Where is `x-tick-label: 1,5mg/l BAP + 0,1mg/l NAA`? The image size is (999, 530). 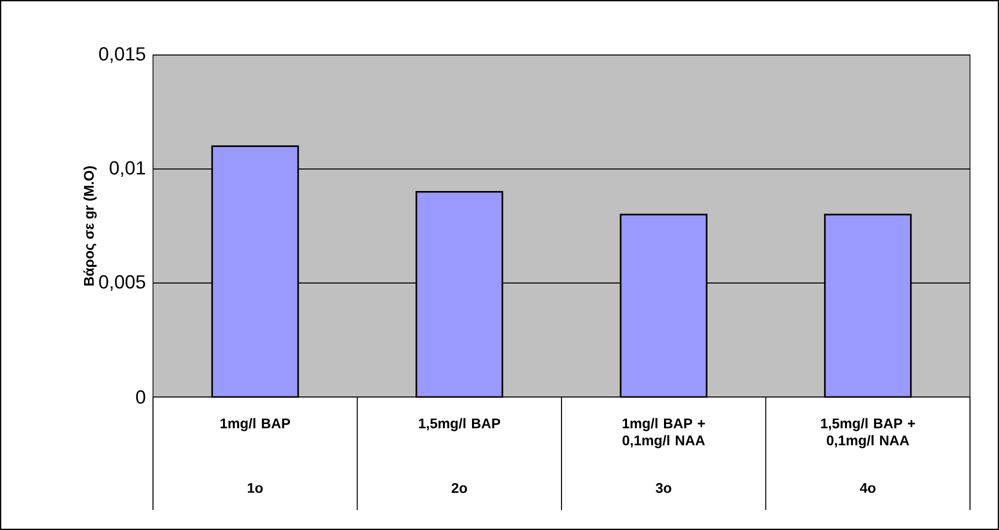 x-tick-label: 1,5mg/l BAP + 0,1mg/l NAA is located at coordinates (868, 433).